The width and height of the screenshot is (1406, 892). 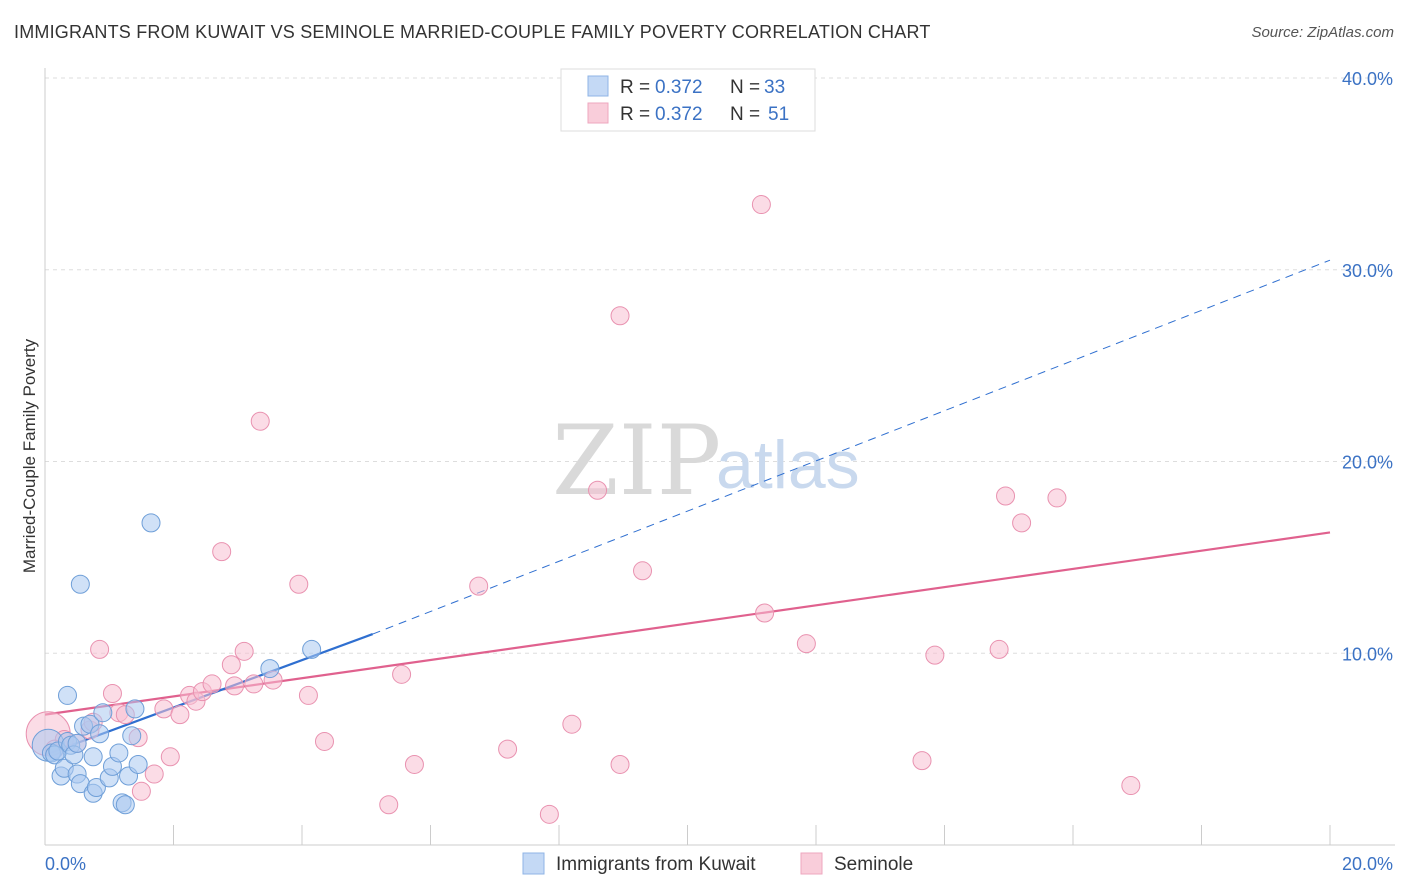 What do you see at coordinates (778, 114) in the screenshot?
I see `legend-n-value-seminole: 51` at bounding box center [778, 114].